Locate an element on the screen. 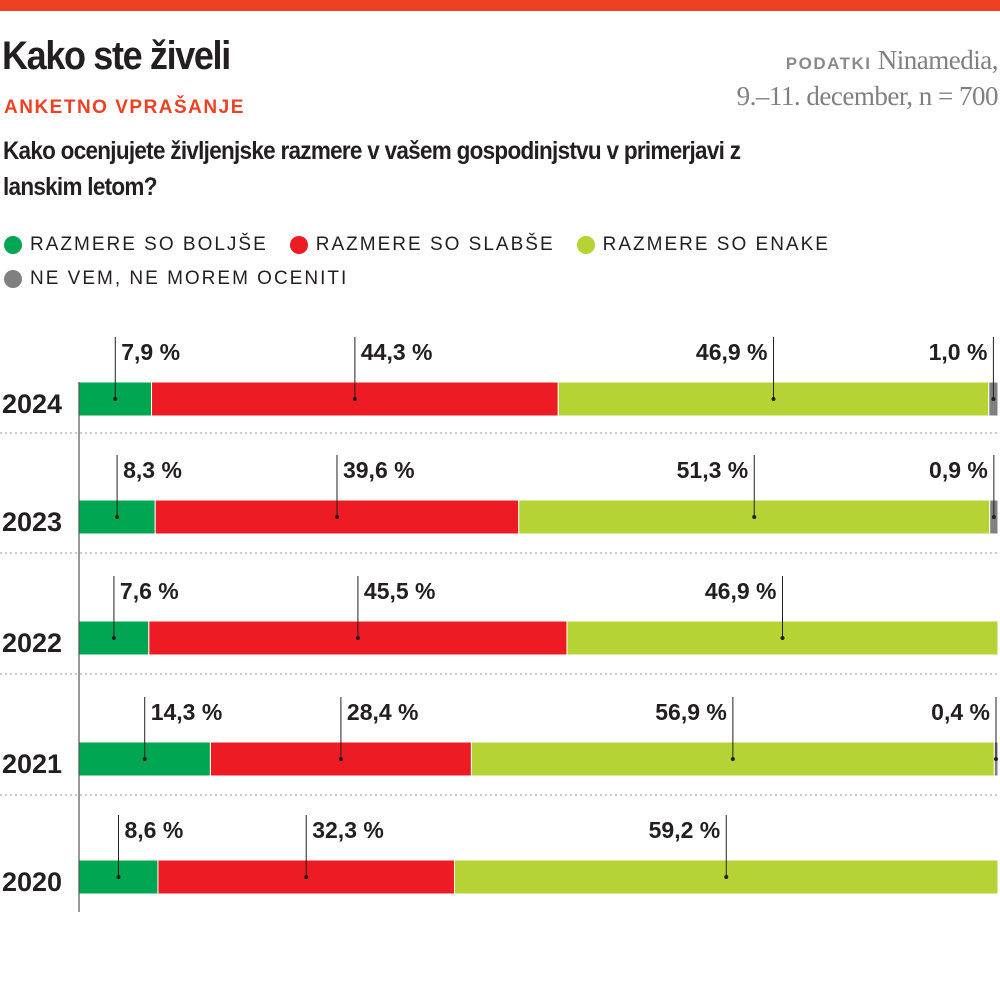 The width and height of the screenshot is (1000, 1001). chart-title: Kako ste živeli is located at coordinates (116, 56).